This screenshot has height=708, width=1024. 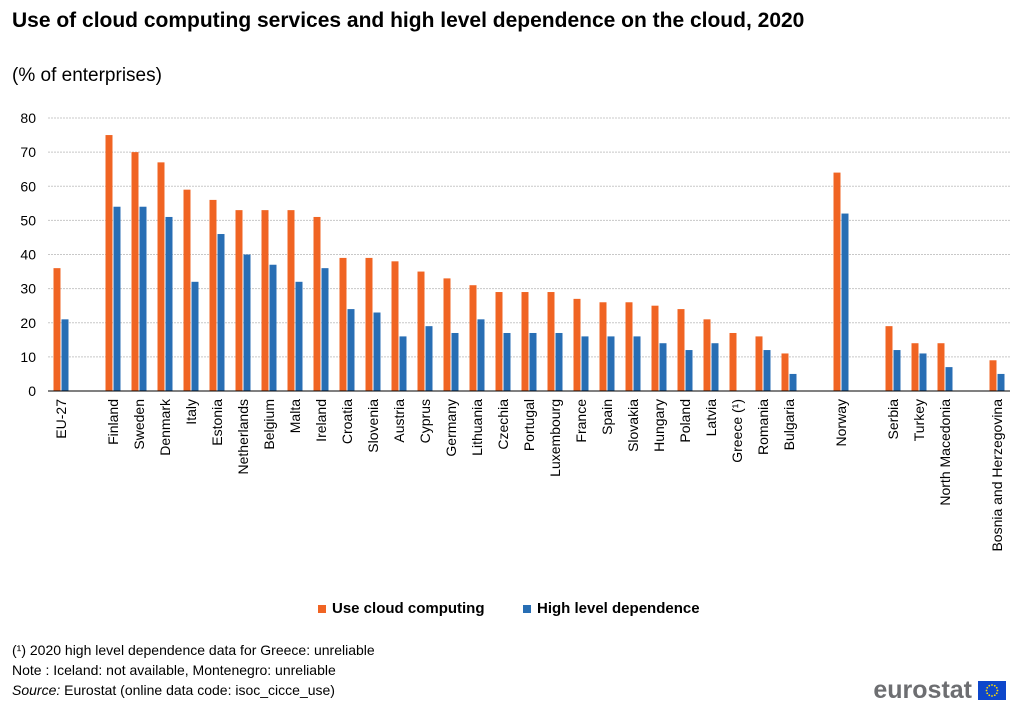 What do you see at coordinates (399, 421) in the screenshot?
I see `x-tick-label: Austria` at bounding box center [399, 421].